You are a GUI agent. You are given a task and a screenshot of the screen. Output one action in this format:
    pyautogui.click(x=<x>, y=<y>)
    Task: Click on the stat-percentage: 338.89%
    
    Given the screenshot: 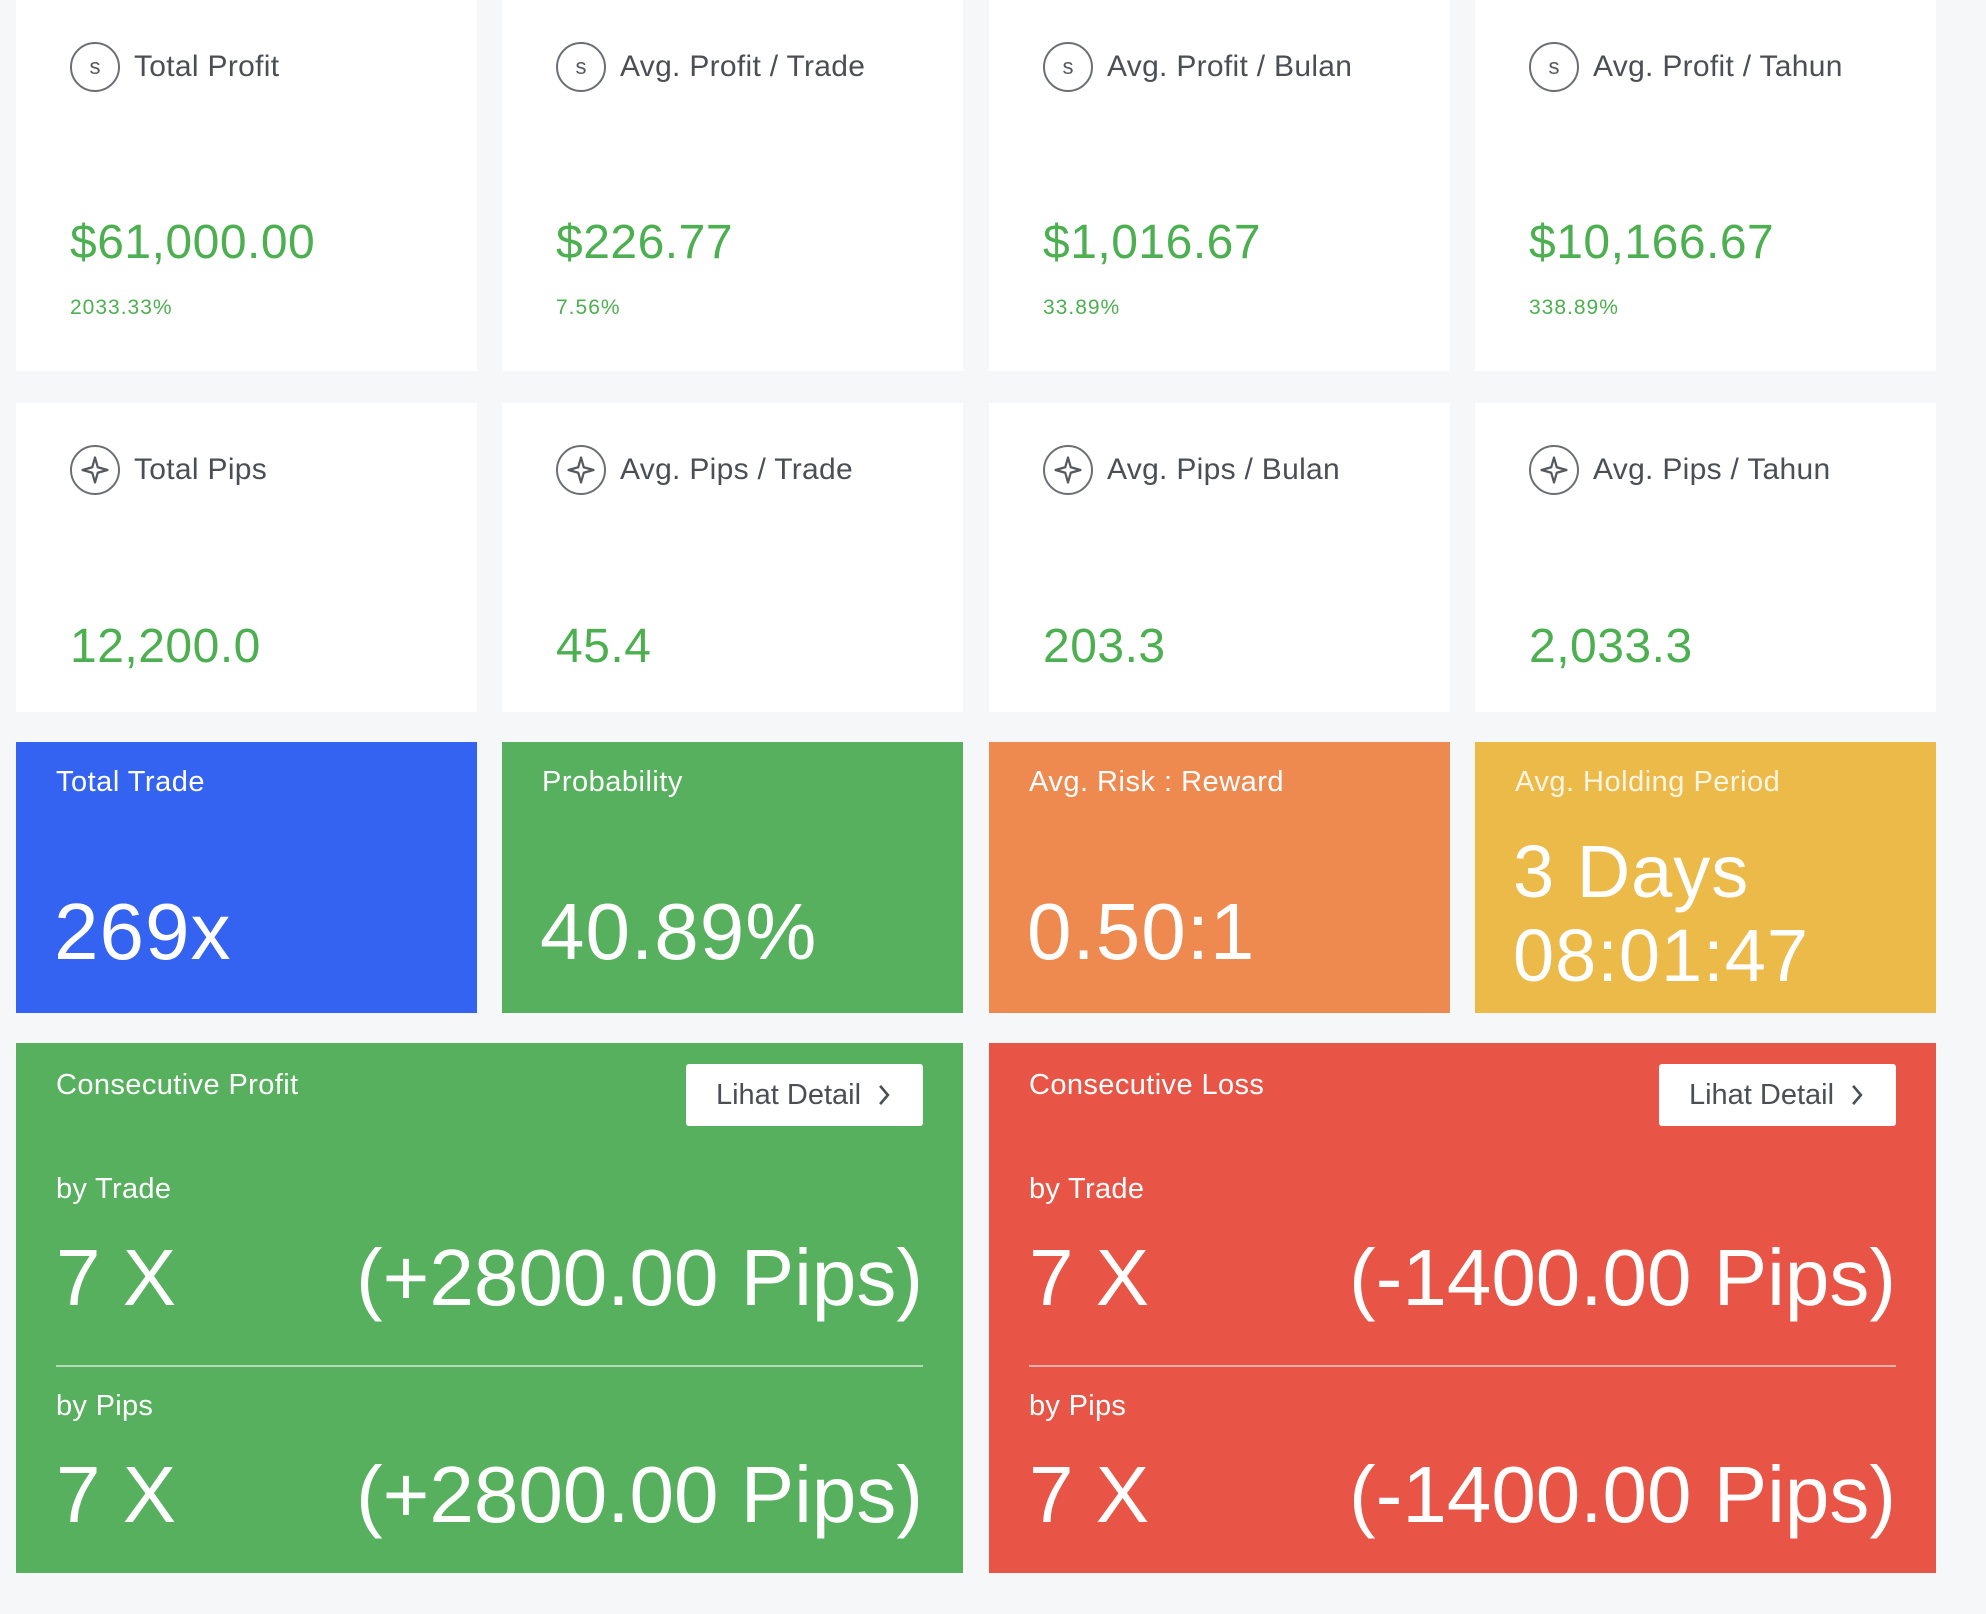 What is the action you would take?
    pyautogui.click(x=1574, y=307)
    